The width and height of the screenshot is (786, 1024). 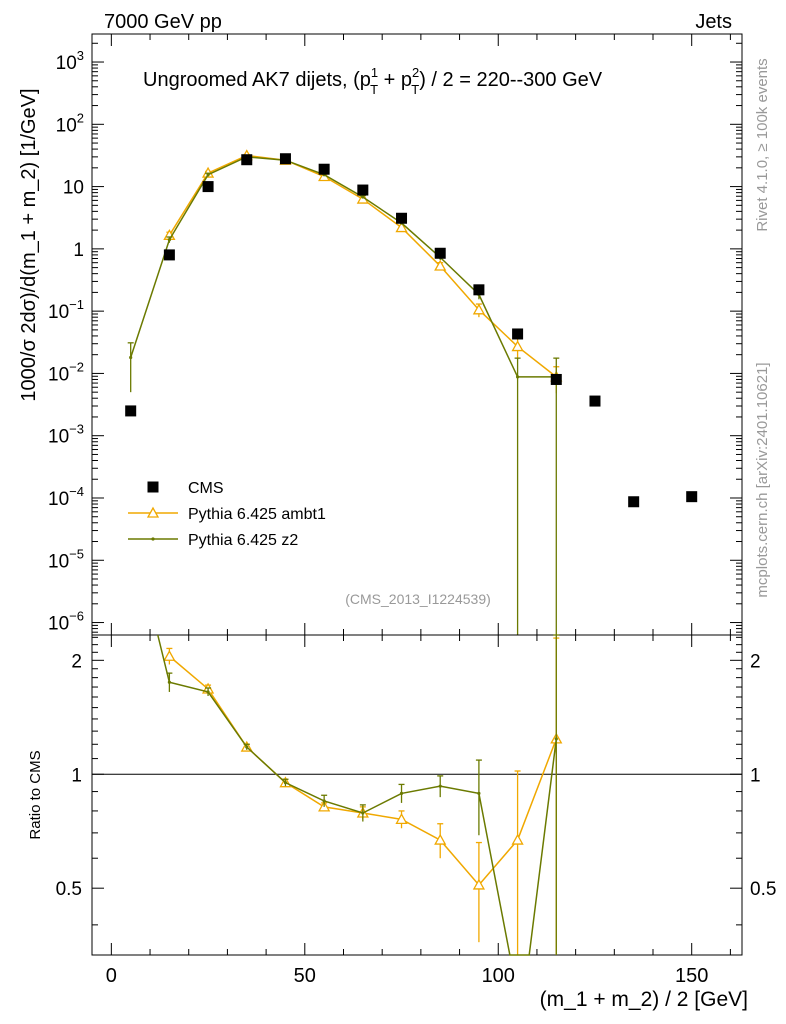 I want to click on y-axis-label: 1000/σ 2dσ)/d(m_1 + m_2) [1/GeV], so click(x=29, y=244).